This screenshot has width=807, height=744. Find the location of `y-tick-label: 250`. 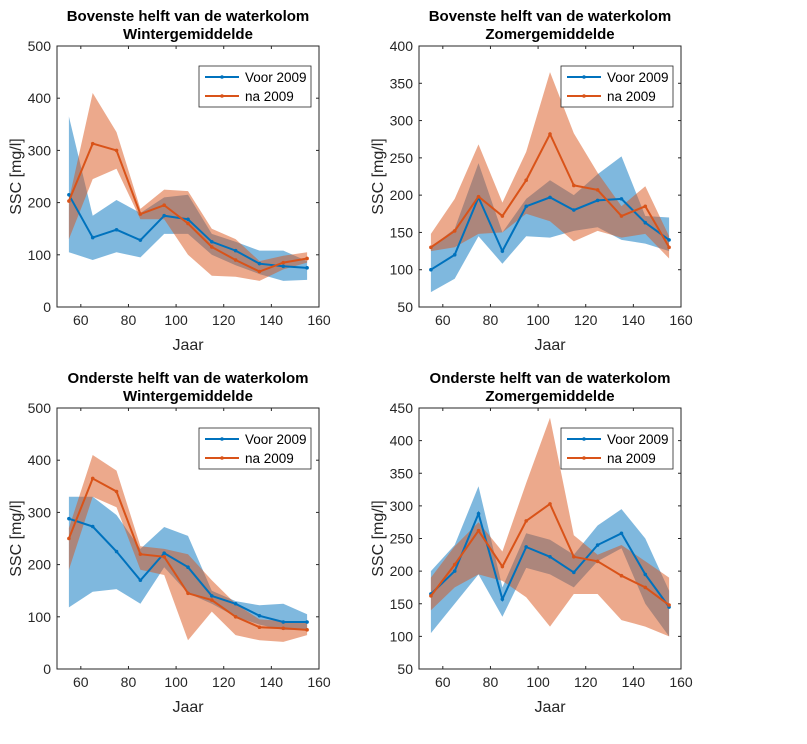

y-tick-label: 250 is located at coordinates (402, 539).